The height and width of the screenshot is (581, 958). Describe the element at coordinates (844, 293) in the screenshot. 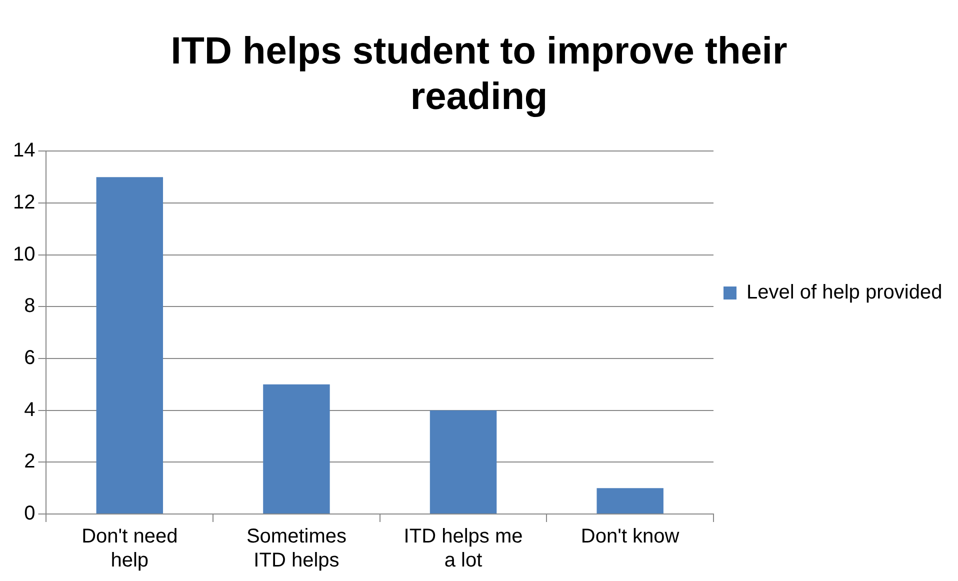

I see `legend-label: Level of help provided` at that location.